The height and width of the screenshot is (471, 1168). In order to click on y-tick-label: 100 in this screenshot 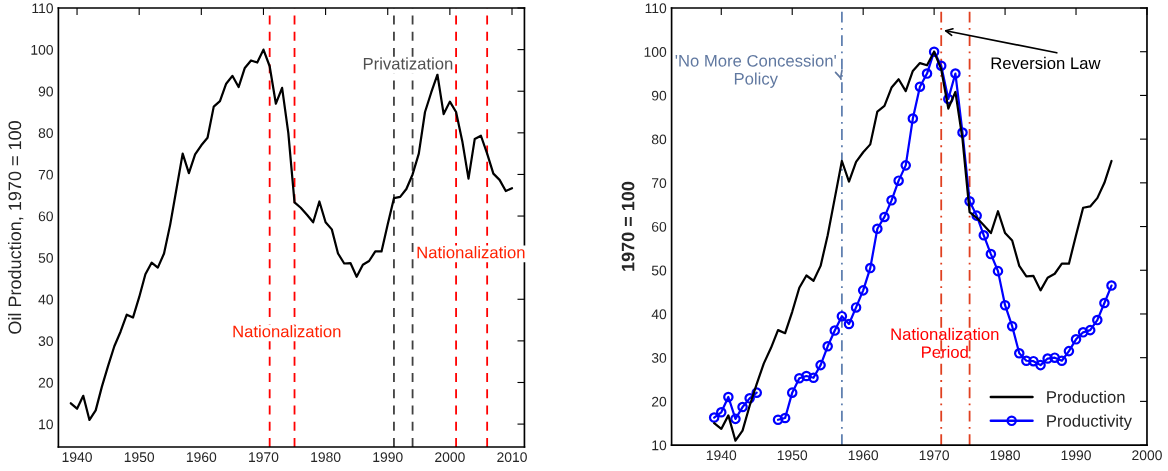, I will do `click(42, 49)`.